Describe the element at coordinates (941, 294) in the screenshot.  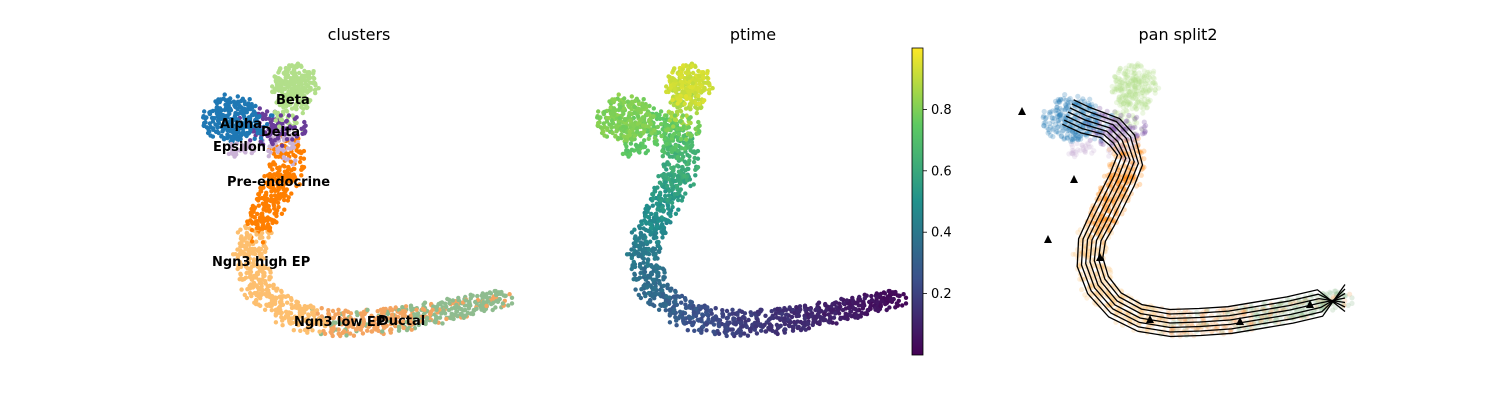
I see `colorbar-tick-label: 0.2` at that location.